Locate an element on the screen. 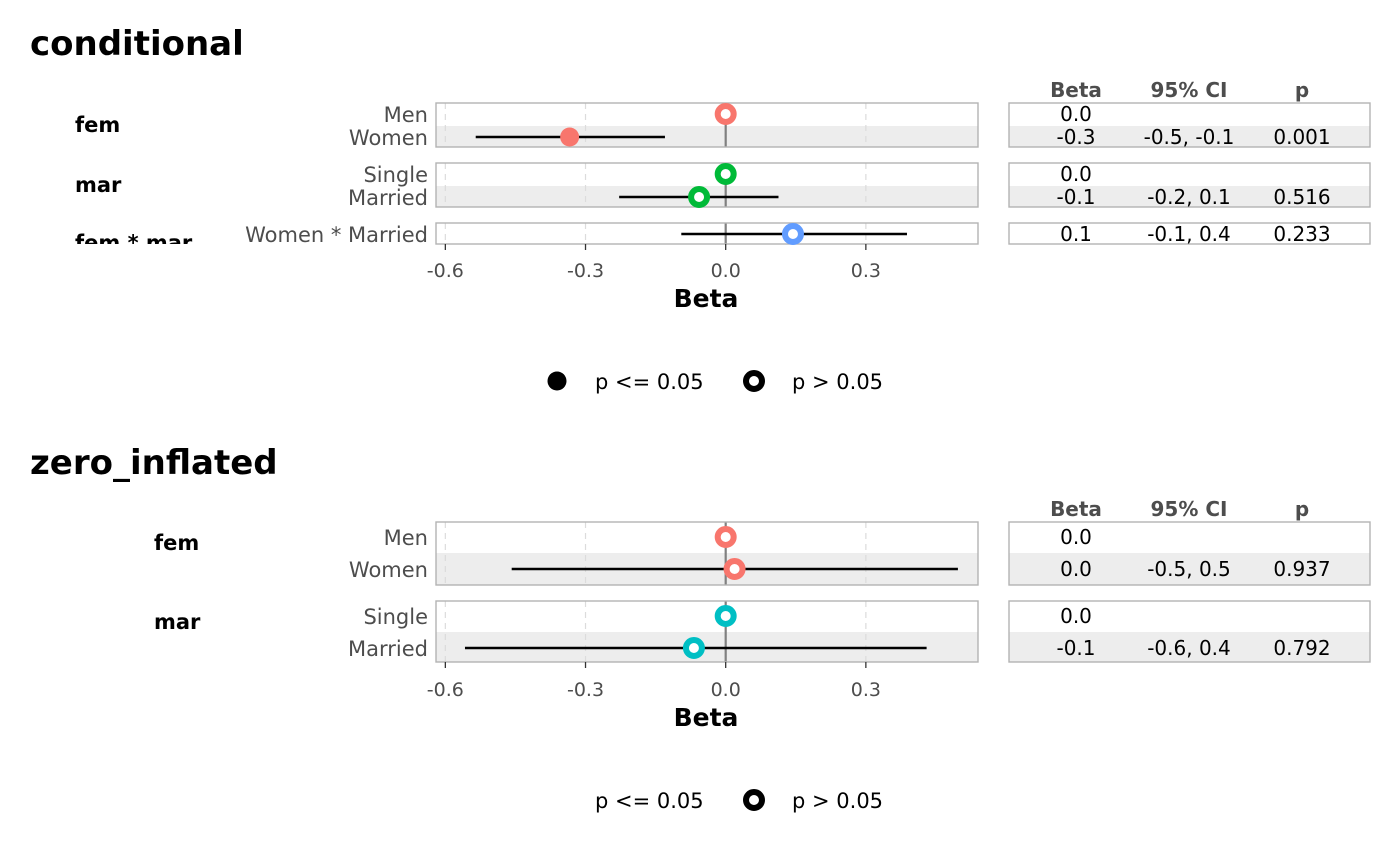  panel-fem: fem Men 0.0 Women -0.3 -0.5, -0.1 0.001 is located at coordinates (723, 126).